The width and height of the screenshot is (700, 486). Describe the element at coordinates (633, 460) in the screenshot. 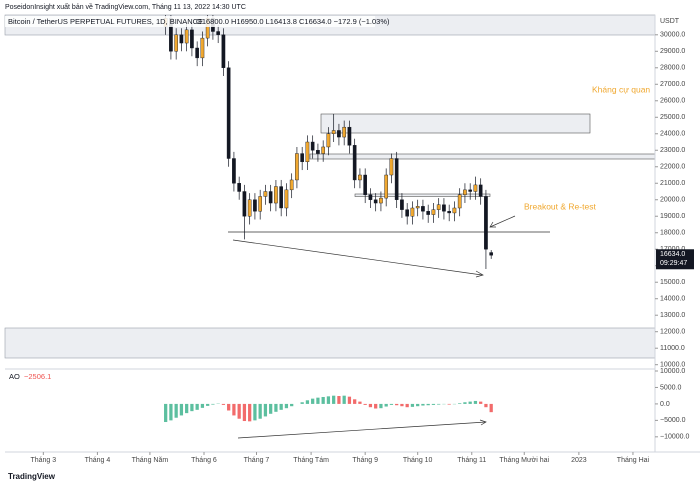

I see `x-tick-label: Tháng Hai` at that location.